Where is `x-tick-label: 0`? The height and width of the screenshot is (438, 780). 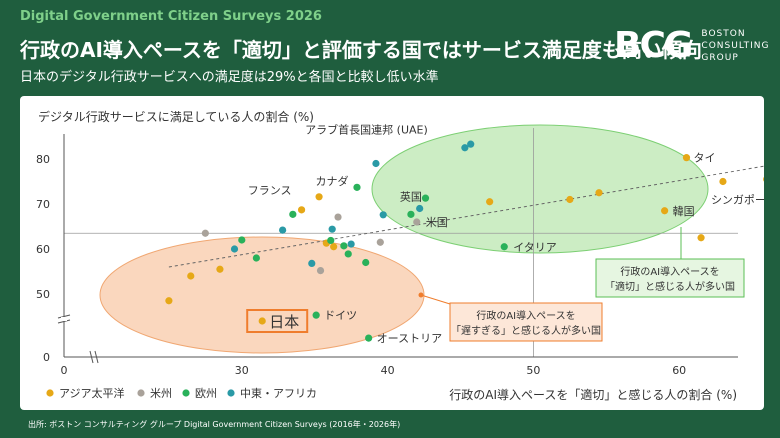 x-tick-label: 0 is located at coordinates (64, 370).